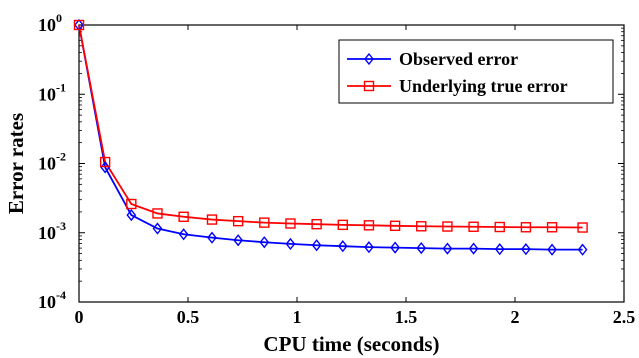 The image size is (639, 358). Describe the element at coordinates (61, 226) in the screenshot. I see `y-tick-exponent: -3` at that location.